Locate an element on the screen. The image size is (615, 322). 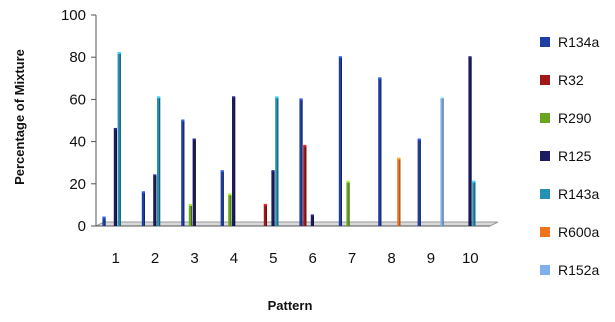
x-tick-label: 5 is located at coordinates (273, 258).